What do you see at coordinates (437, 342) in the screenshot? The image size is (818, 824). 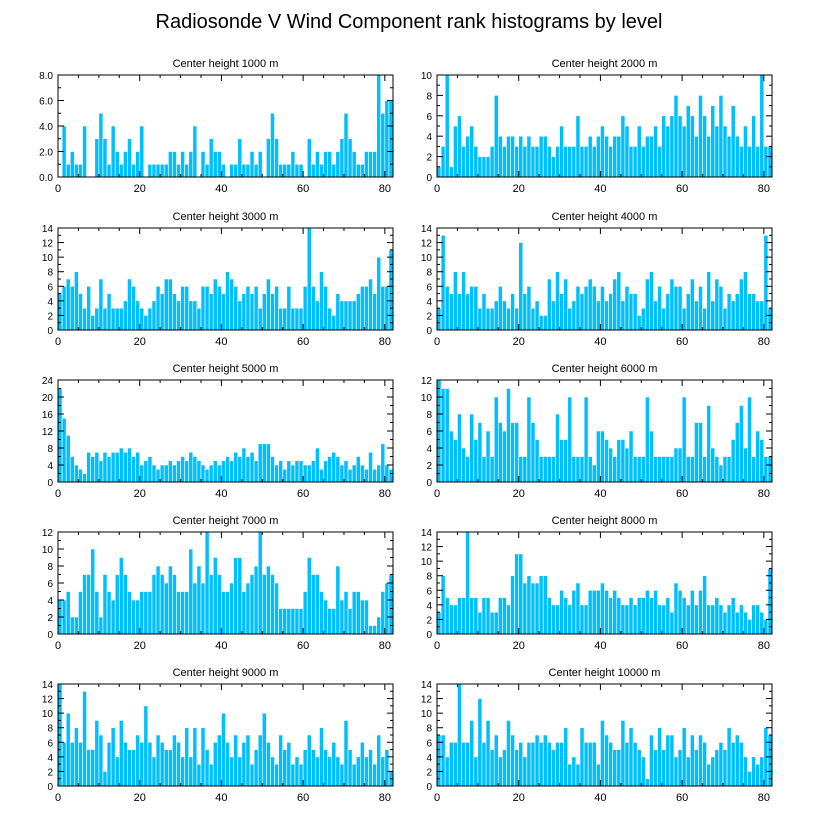 I see `x-tick-label: 0` at bounding box center [437, 342].